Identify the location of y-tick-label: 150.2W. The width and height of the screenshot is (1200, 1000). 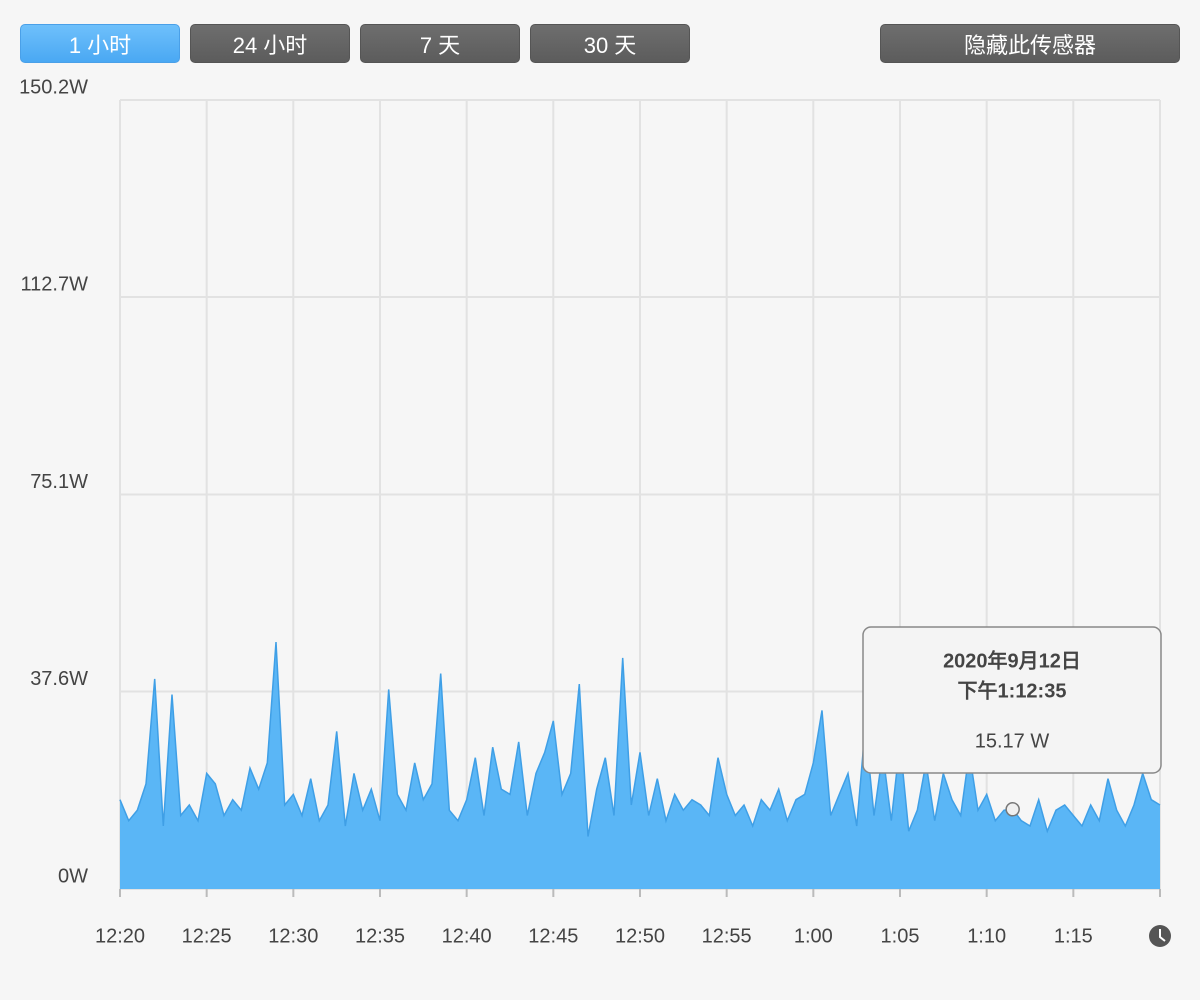
(53, 87).